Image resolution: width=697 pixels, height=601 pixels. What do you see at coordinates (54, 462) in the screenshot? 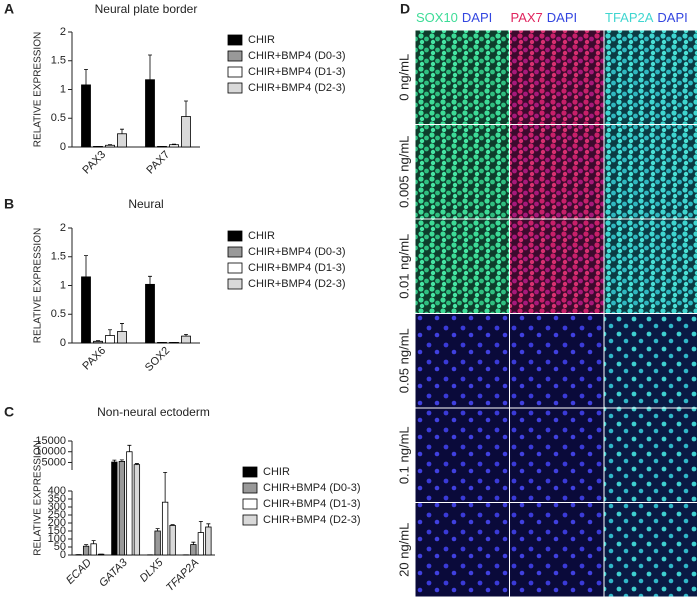
I see `y-tick-label: 5000` at bounding box center [54, 462].